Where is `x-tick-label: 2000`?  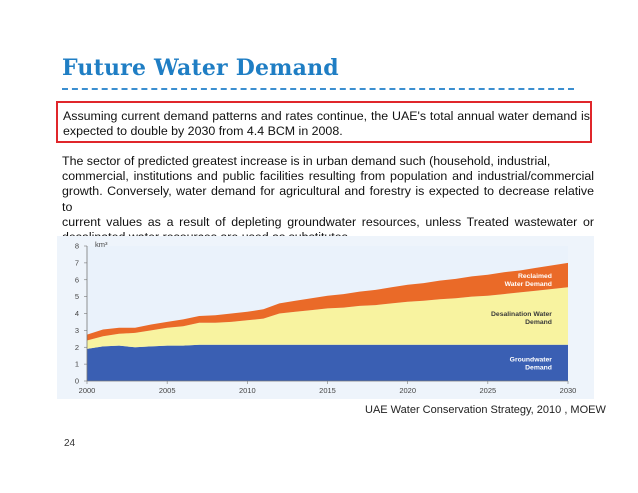 x-tick-label: 2000 is located at coordinates (87, 390).